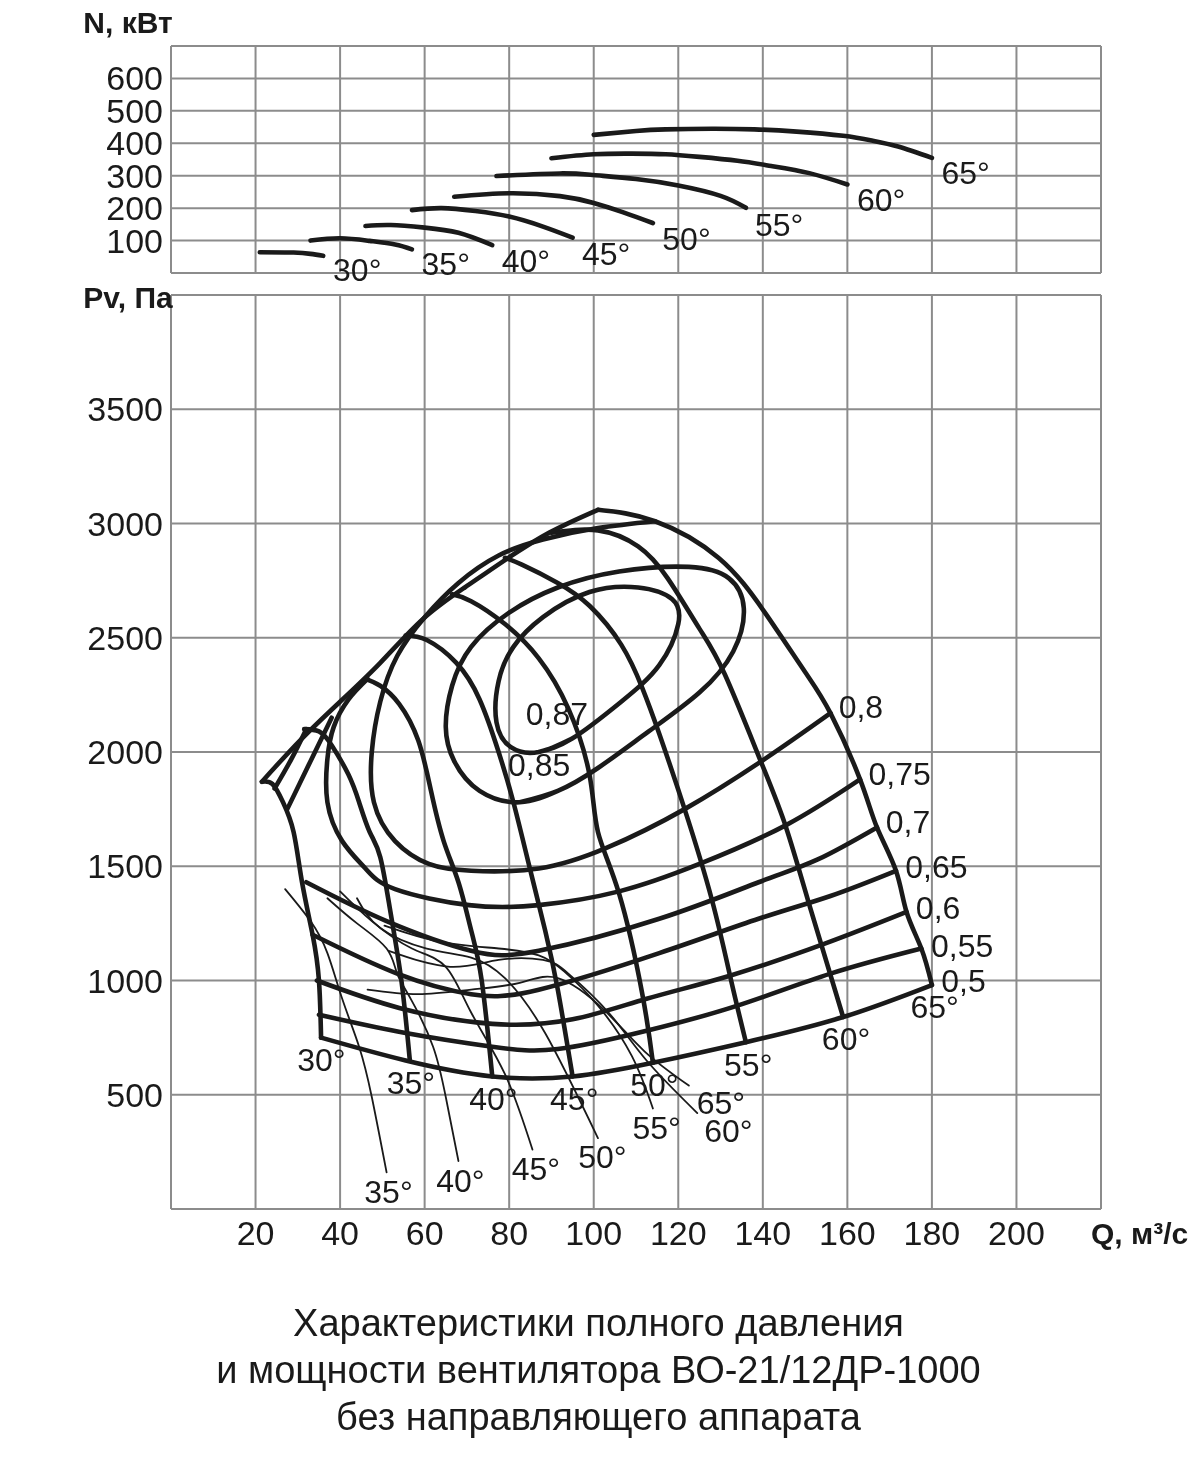  Describe the element at coordinates (125, 523) in the screenshot. I see `y-tick-label: 3000` at that location.